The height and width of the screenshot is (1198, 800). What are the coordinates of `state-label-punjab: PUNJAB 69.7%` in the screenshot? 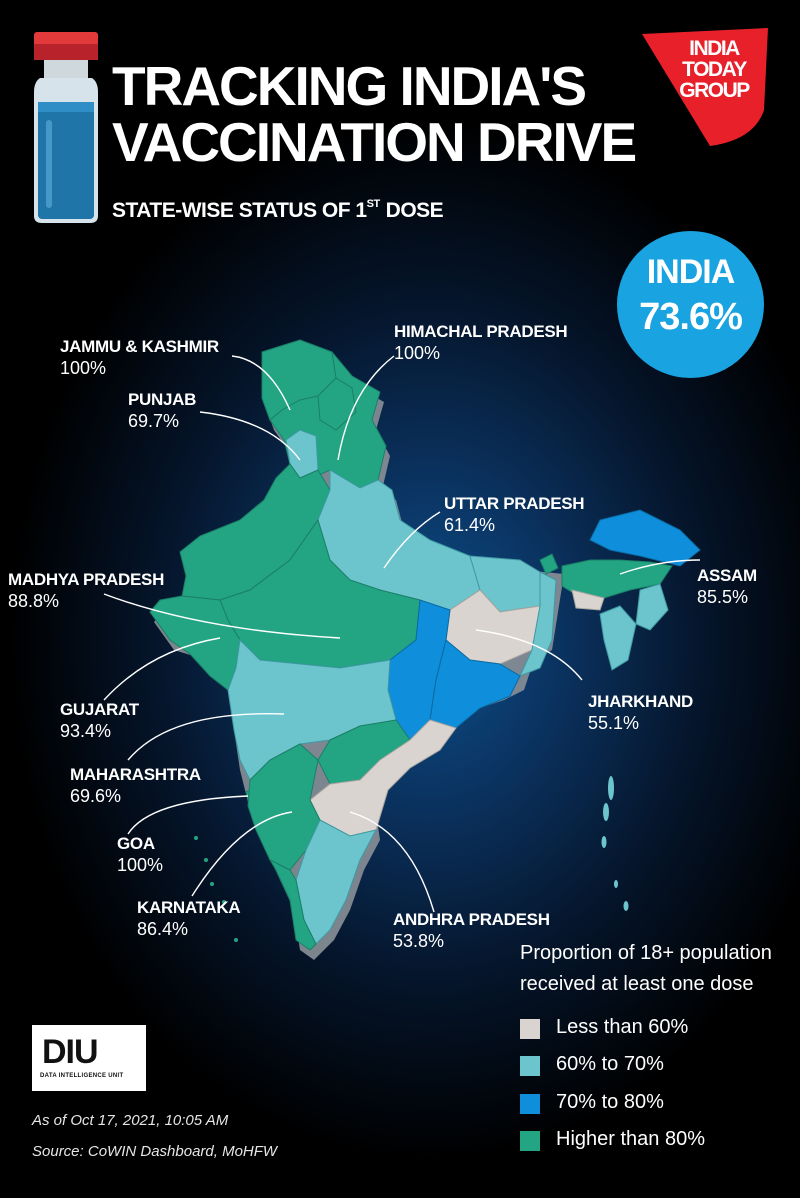 It's located at (162, 410).